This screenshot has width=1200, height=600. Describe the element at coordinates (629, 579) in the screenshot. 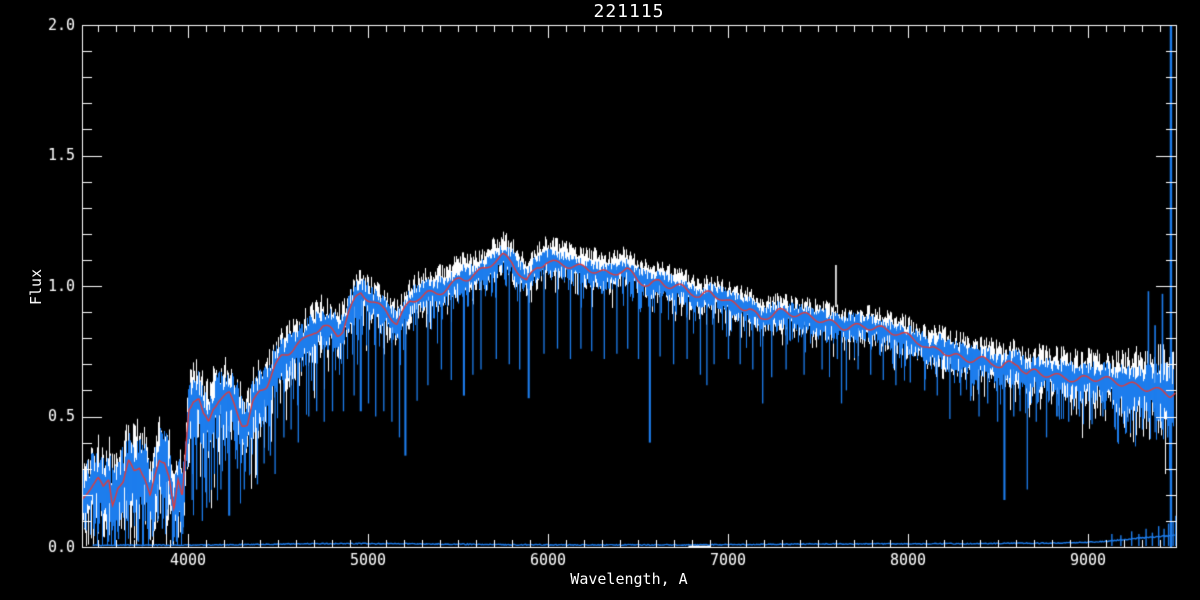

I see `x-axis-label: Wavelength, A` at that location.